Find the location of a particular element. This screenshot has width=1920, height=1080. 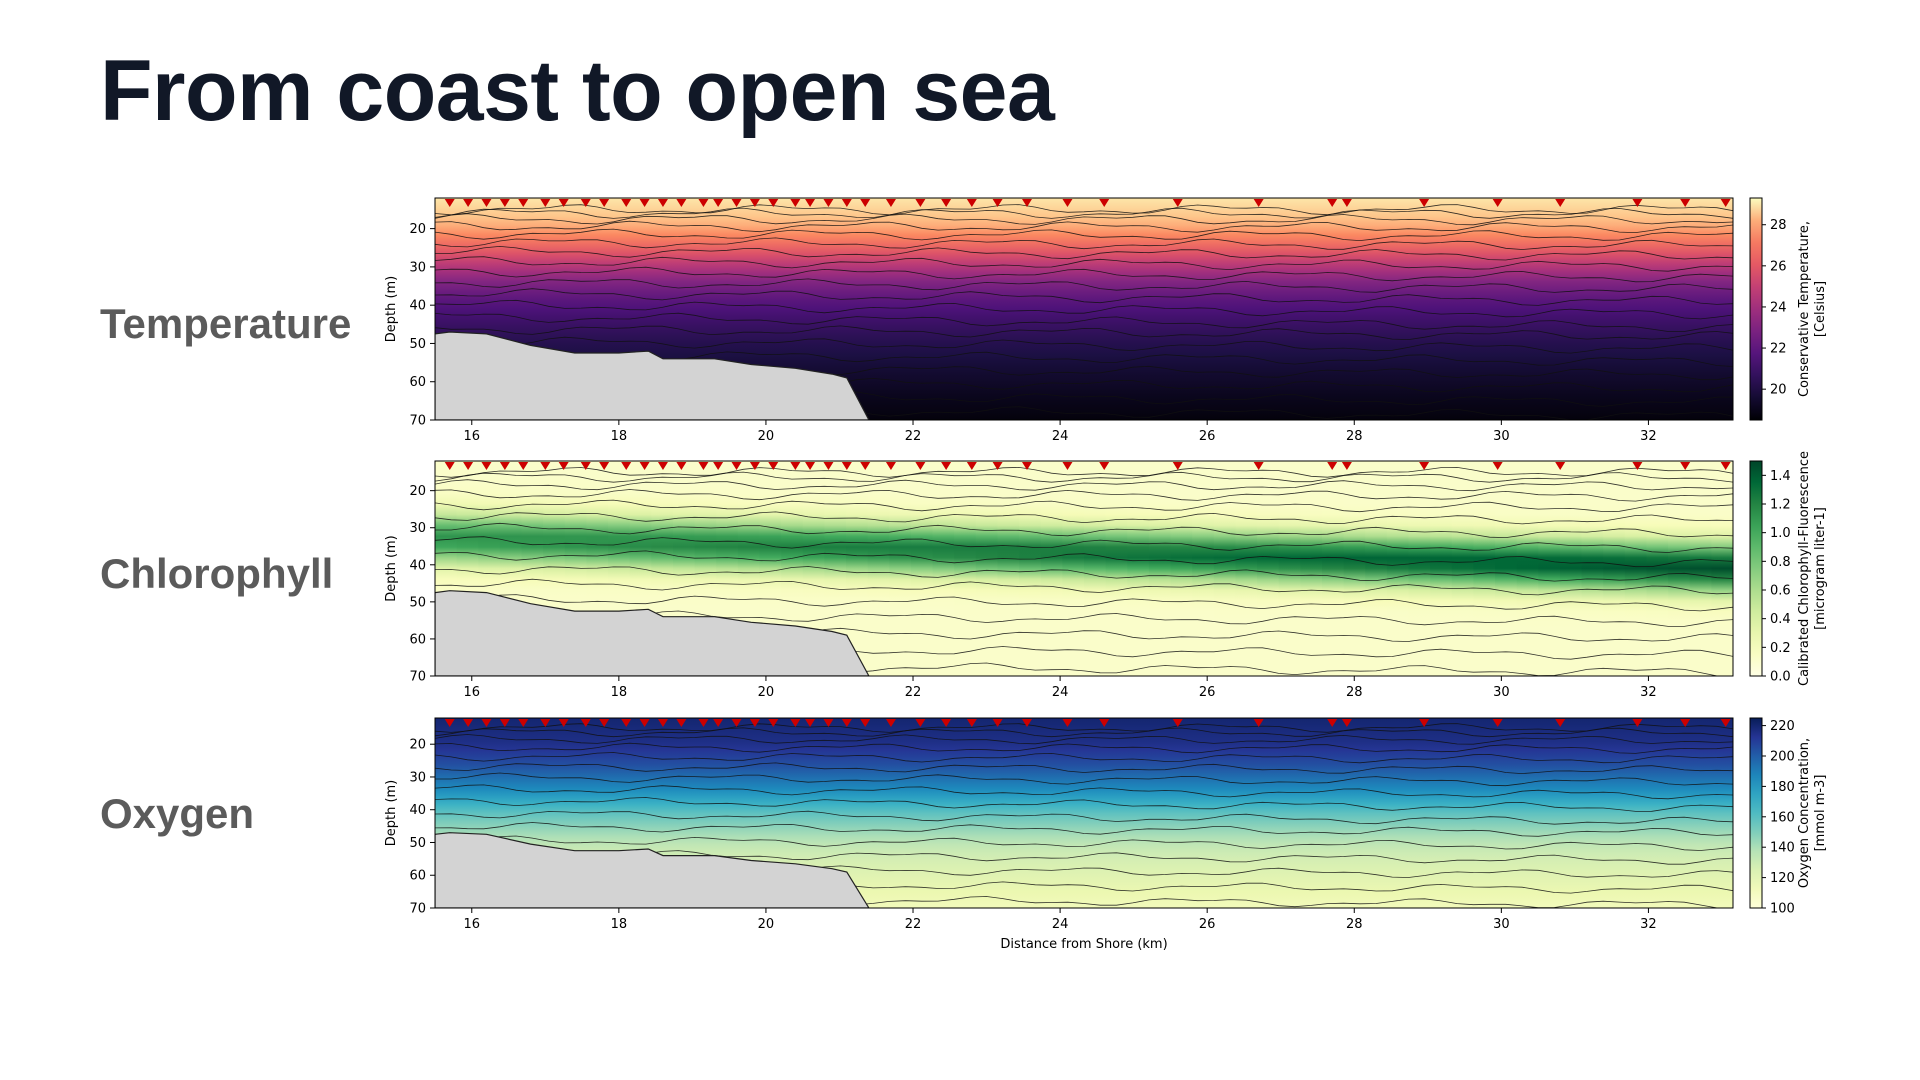

colorbar-tick-label: 160 is located at coordinates (1782, 817).